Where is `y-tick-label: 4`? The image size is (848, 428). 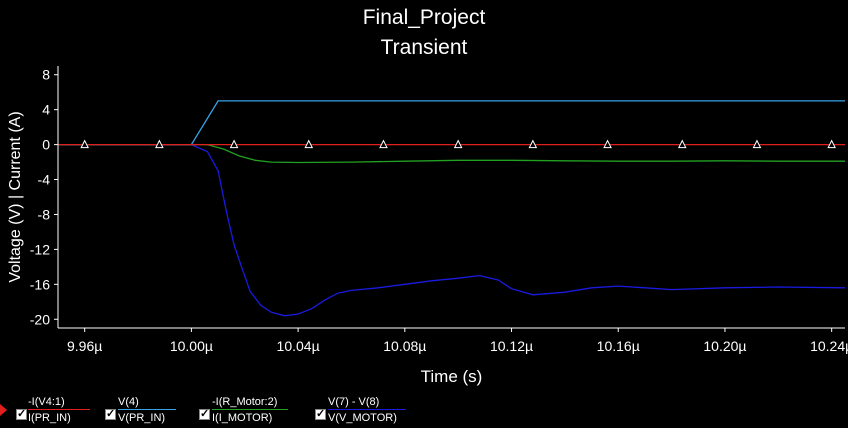 y-tick-label: 4 is located at coordinates (46, 110).